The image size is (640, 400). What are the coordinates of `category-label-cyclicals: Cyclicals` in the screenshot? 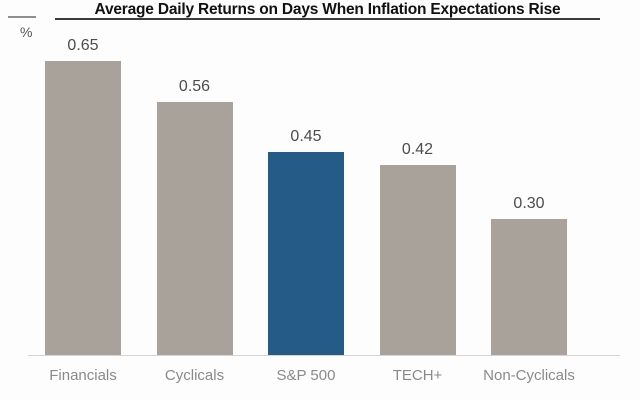 It's located at (194, 375).